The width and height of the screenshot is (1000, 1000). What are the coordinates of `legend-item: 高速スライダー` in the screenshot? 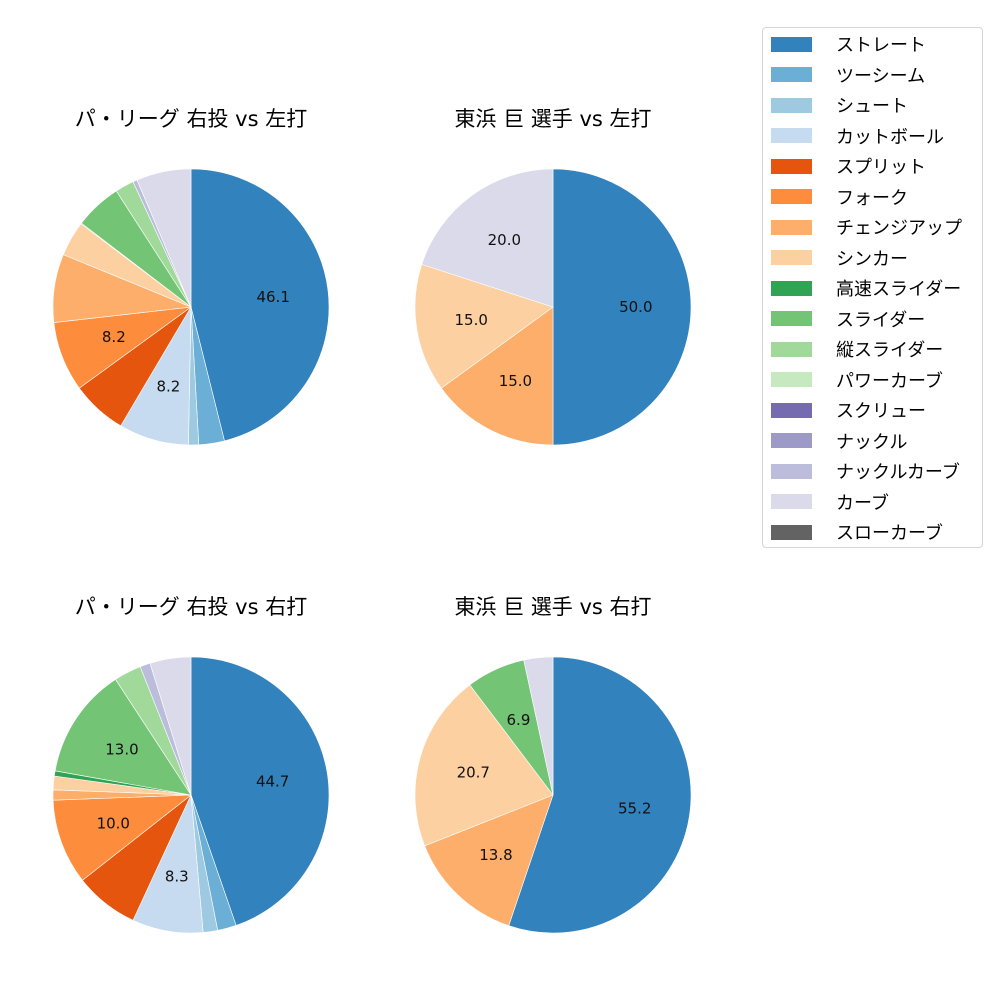 It's located at (866, 288).